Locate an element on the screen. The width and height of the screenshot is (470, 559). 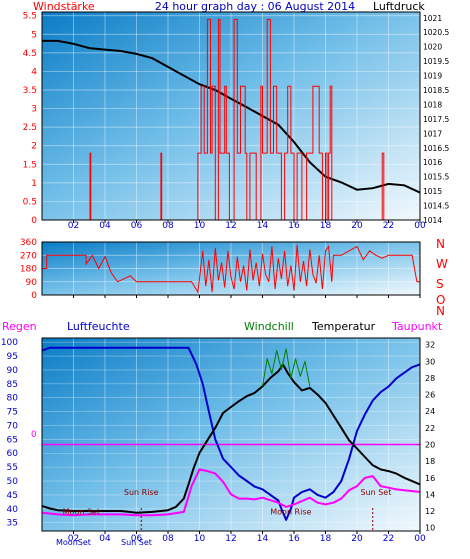
bottom-label-sunset: Sun Set is located at coordinates (136, 542).